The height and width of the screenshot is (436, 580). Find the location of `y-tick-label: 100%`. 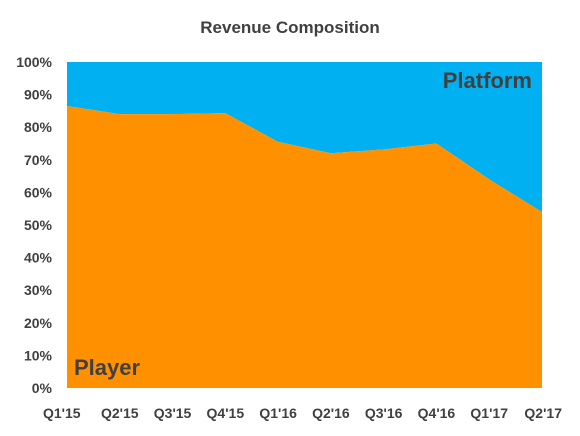

y-tick-label: 100% is located at coordinates (34, 62).